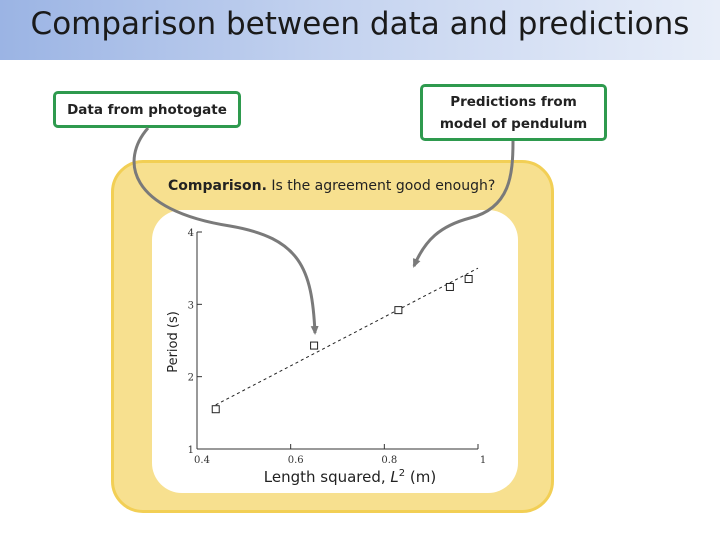 This screenshot has height=540, width=720. Describe the element at coordinates (513, 123) in the screenshot. I see `callout-predictions-line2: model of pendulum` at that location.